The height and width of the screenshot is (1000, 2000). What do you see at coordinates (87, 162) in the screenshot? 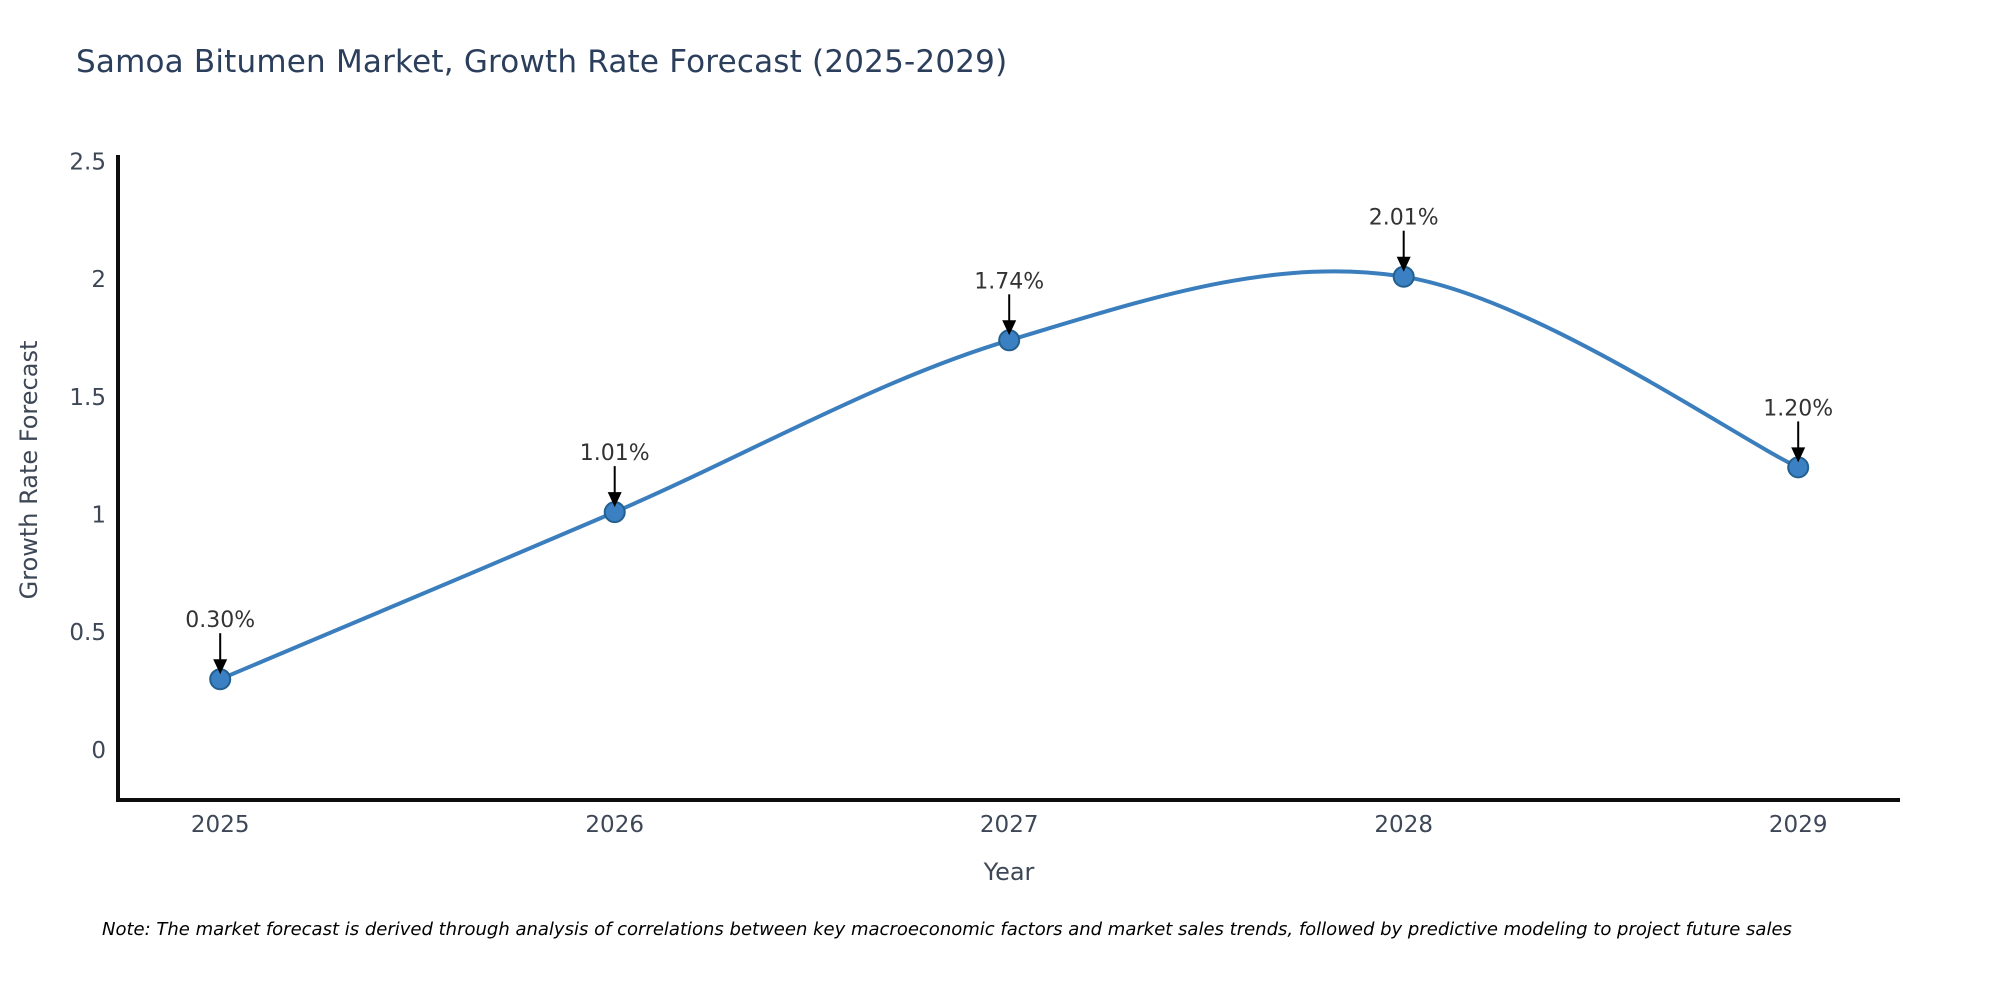
I see `y-tick-label: 2.5` at bounding box center [87, 162].